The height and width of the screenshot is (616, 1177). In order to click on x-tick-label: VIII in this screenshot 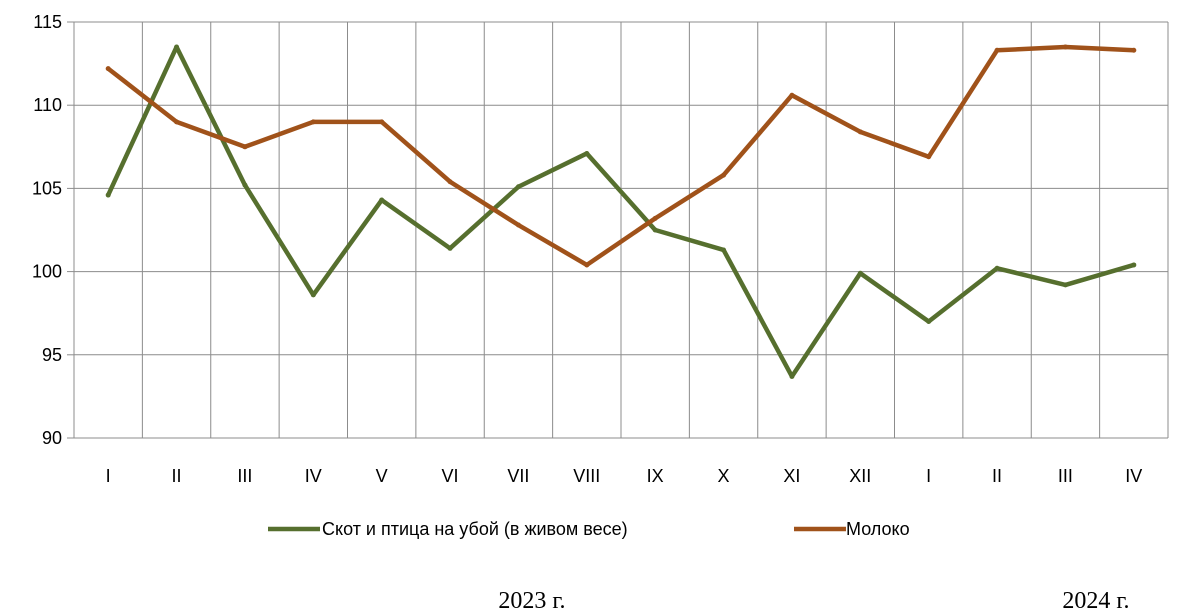, I will do `click(586, 476)`.